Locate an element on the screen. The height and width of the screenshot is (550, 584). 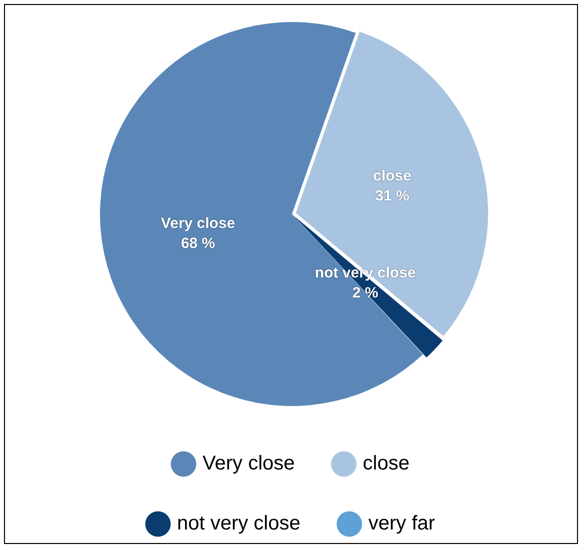
legend-label: not very close is located at coordinates (238, 523).